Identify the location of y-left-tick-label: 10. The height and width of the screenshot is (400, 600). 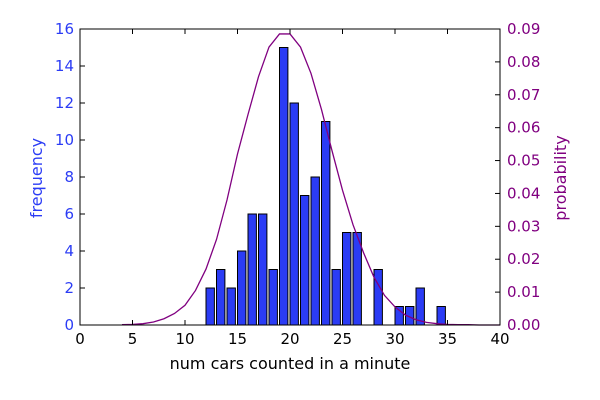
(64, 140).